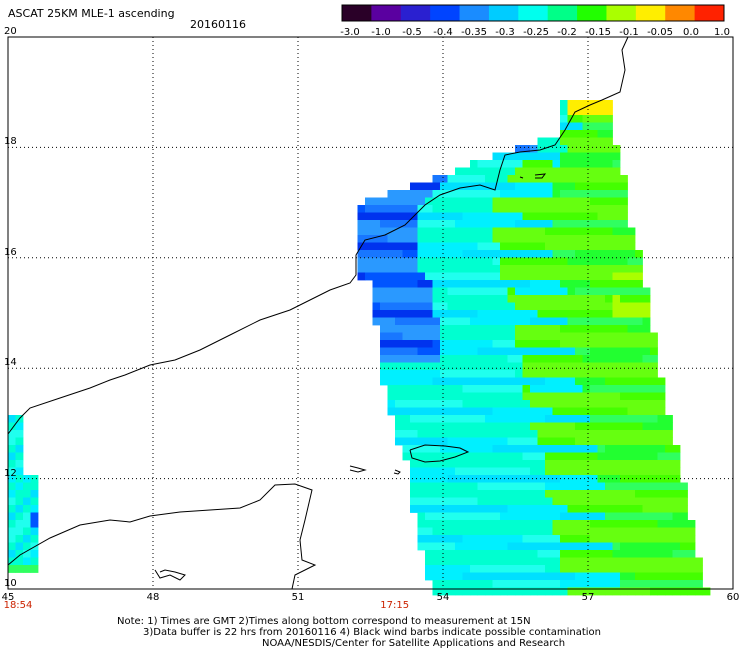  I want to click on coastline-socotra, so click(439, 453).